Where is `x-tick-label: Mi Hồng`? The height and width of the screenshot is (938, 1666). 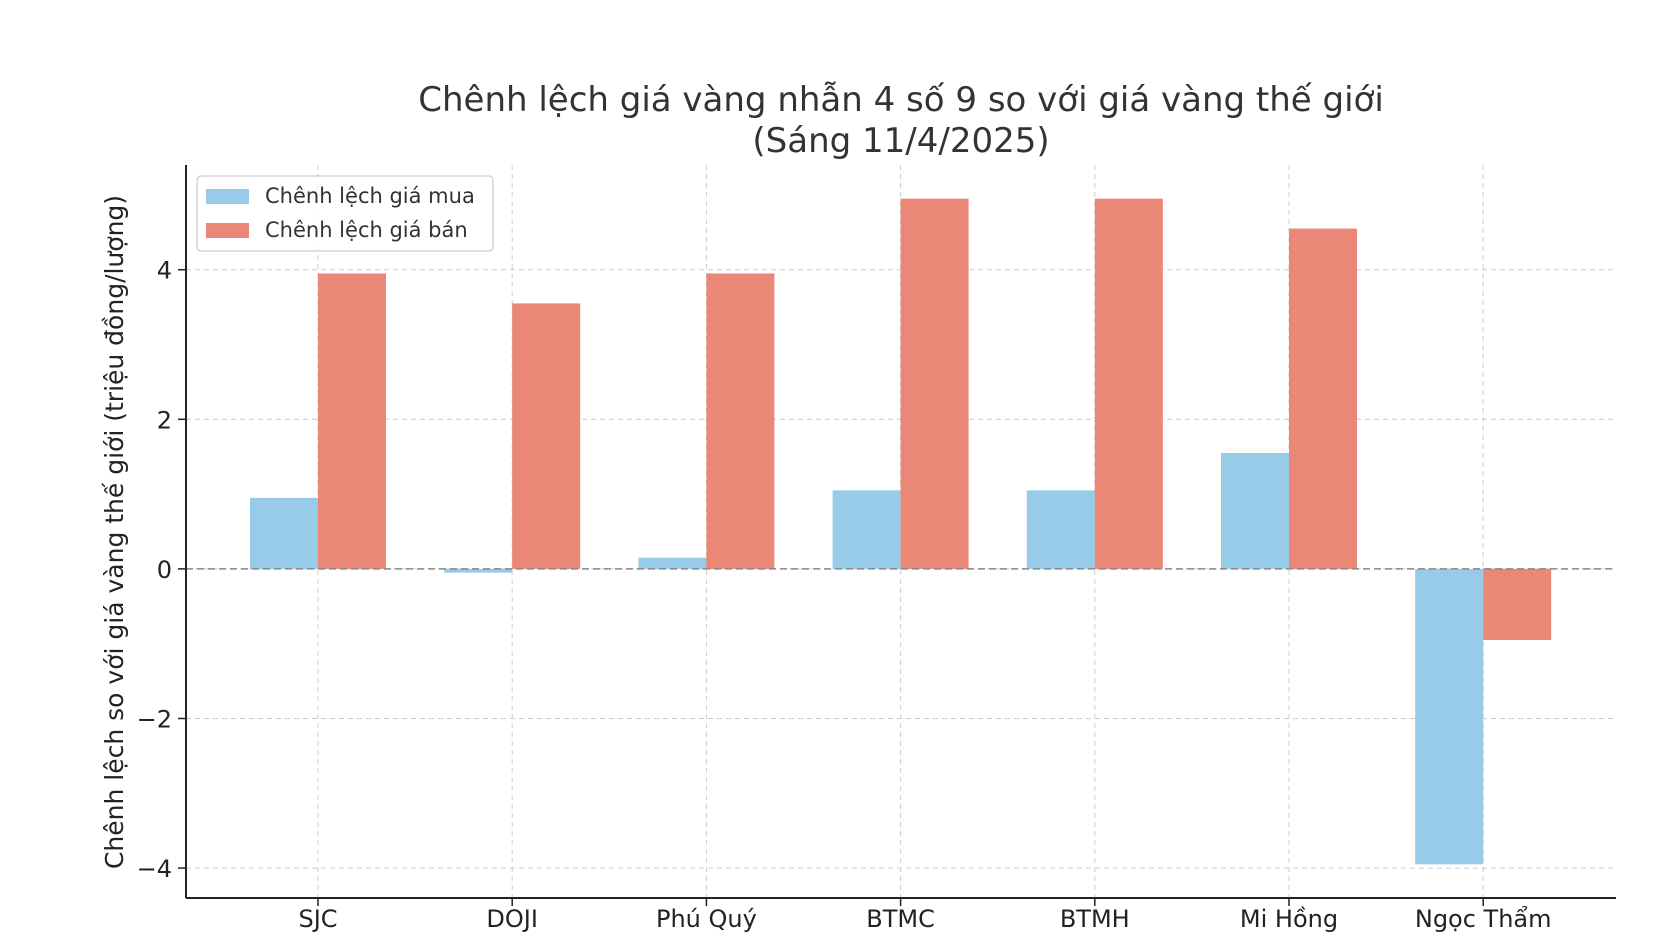 x-tick-label: Mi Hồng is located at coordinates (1289, 919).